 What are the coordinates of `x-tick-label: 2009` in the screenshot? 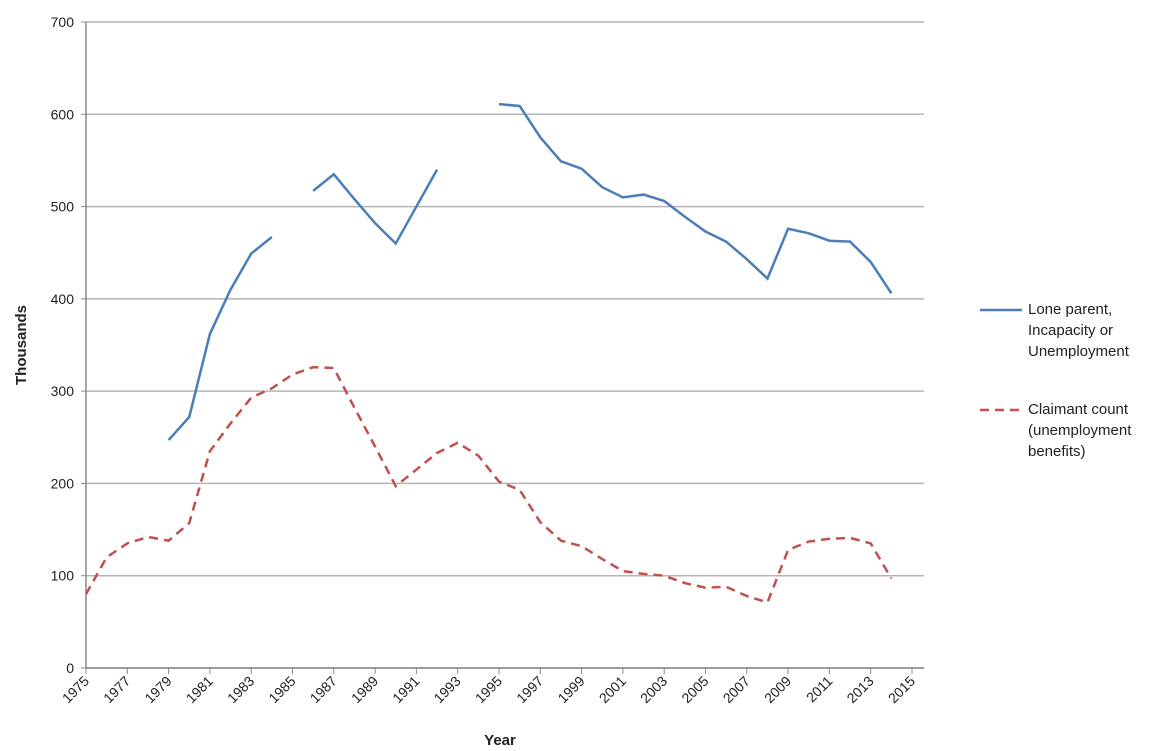 It's located at (777, 689).